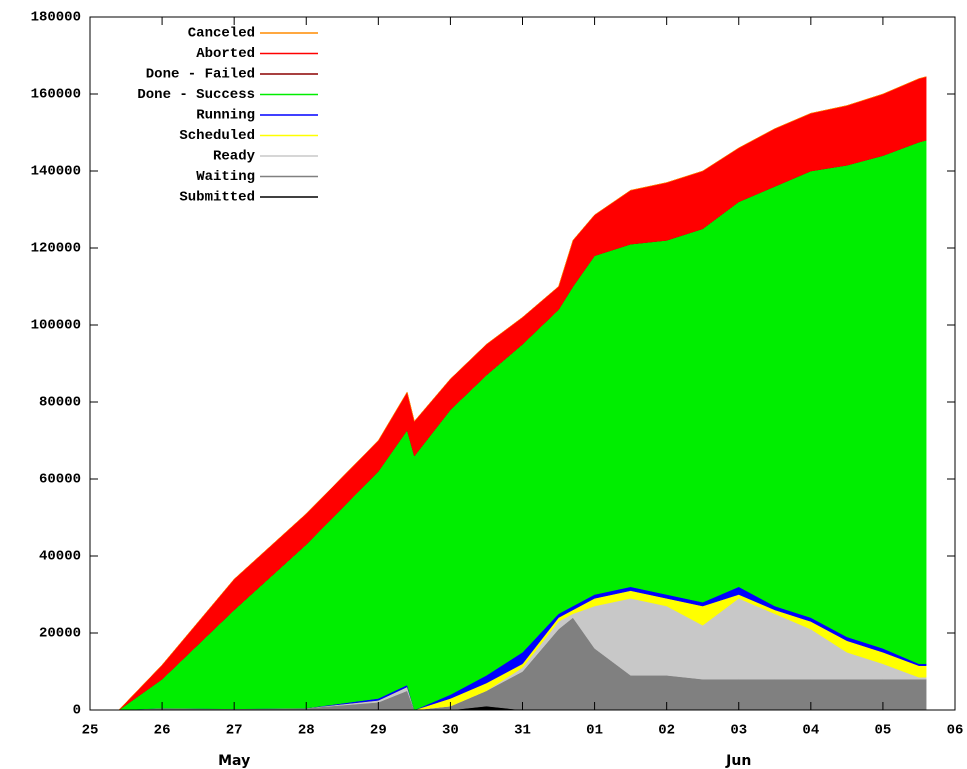 The image size is (967, 769). What do you see at coordinates (883, 731) in the screenshot?
I see `x-tick-label: 05` at bounding box center [883, 731].